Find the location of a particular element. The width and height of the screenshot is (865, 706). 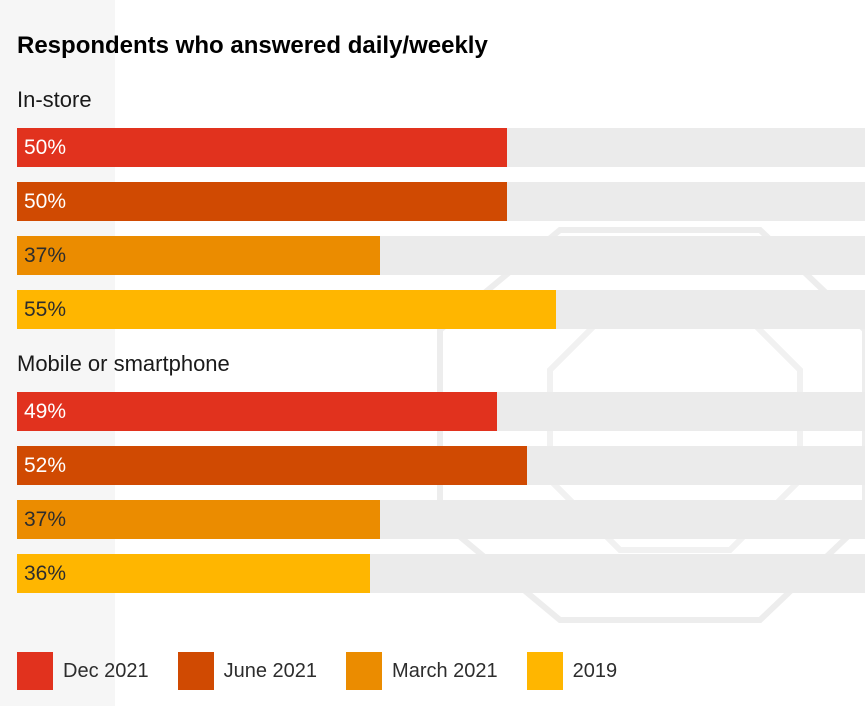

legend-item: Dec 2021 is located at coordinates (83, 671).